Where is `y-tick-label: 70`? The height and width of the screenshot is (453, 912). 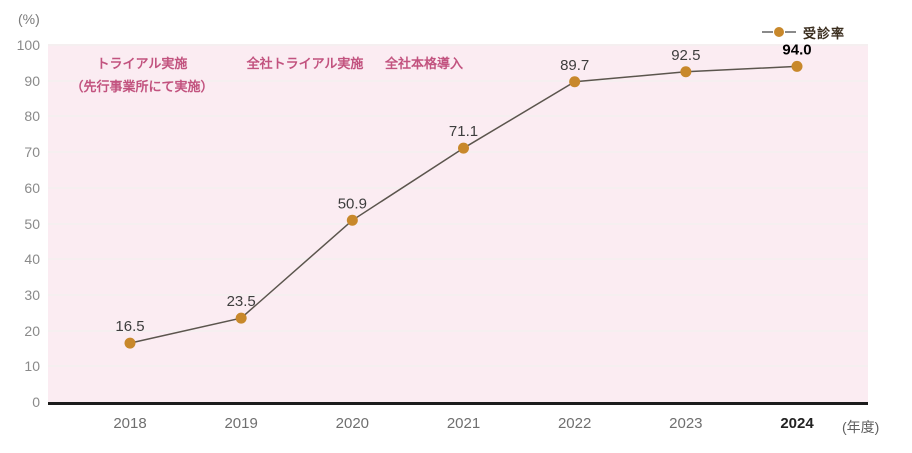 y-tick-label: 70 is located at coordinates (32, 152).